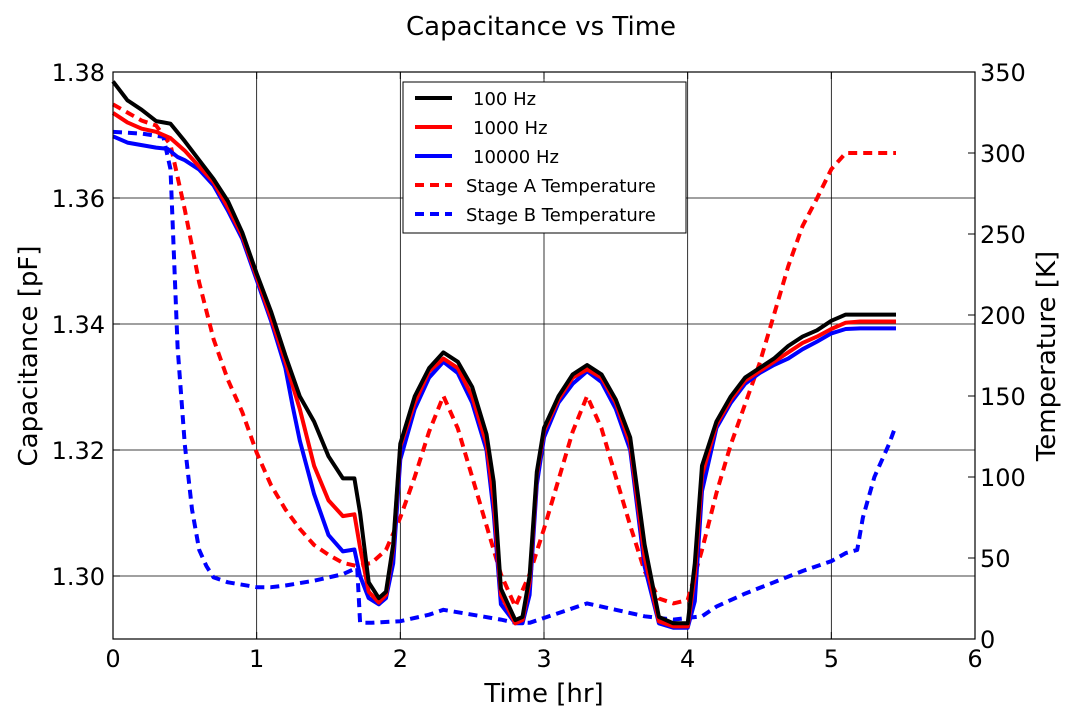 The image size is (1080, 720). Describe the element at coordinates (1003, 235) in the screenshot. I see `y2-tick-label: 250` at that location.